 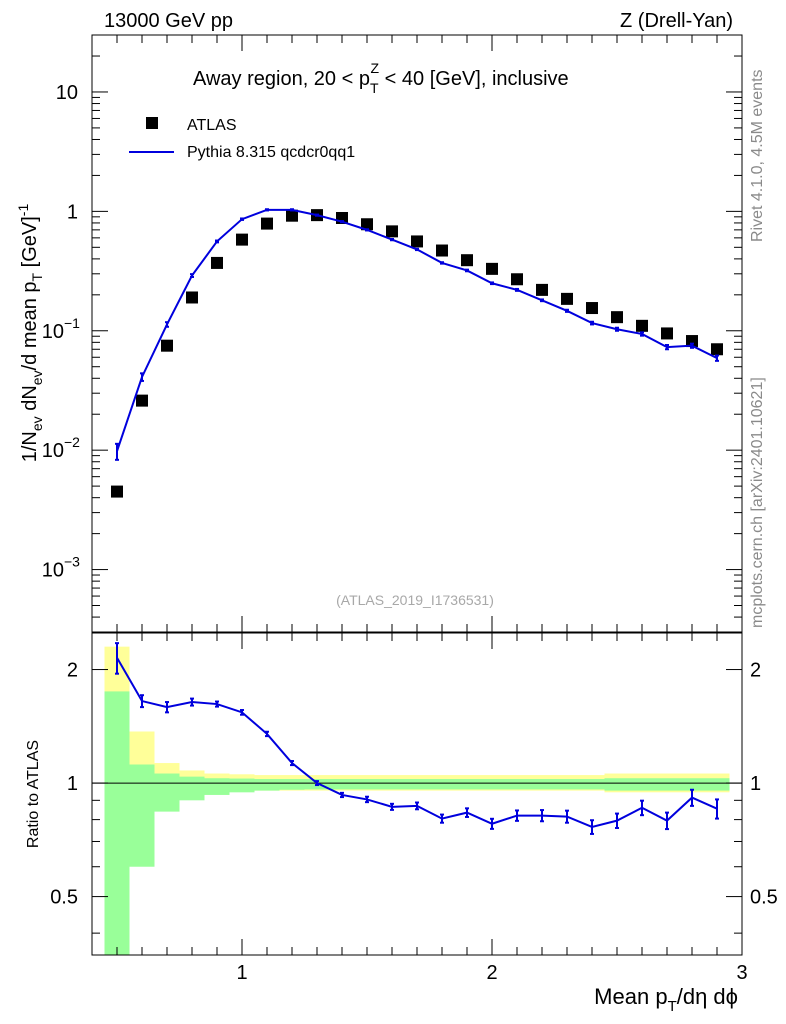 I want to click on main-ytick-exponent: −3, so click(x=72, y=562).